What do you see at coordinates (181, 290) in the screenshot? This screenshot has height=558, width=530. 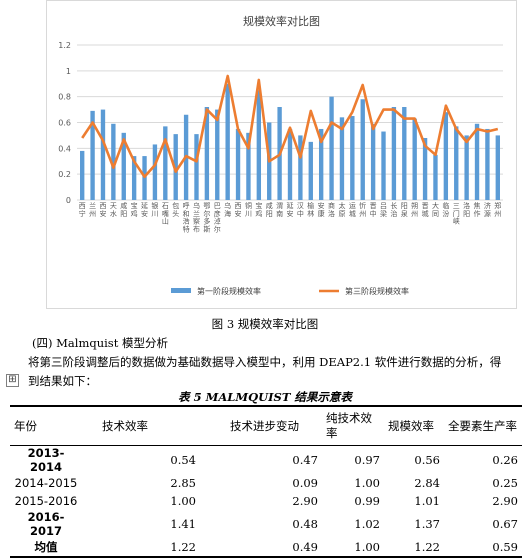 I see `legend-bar-swatch` at bounding box center [181, 290].